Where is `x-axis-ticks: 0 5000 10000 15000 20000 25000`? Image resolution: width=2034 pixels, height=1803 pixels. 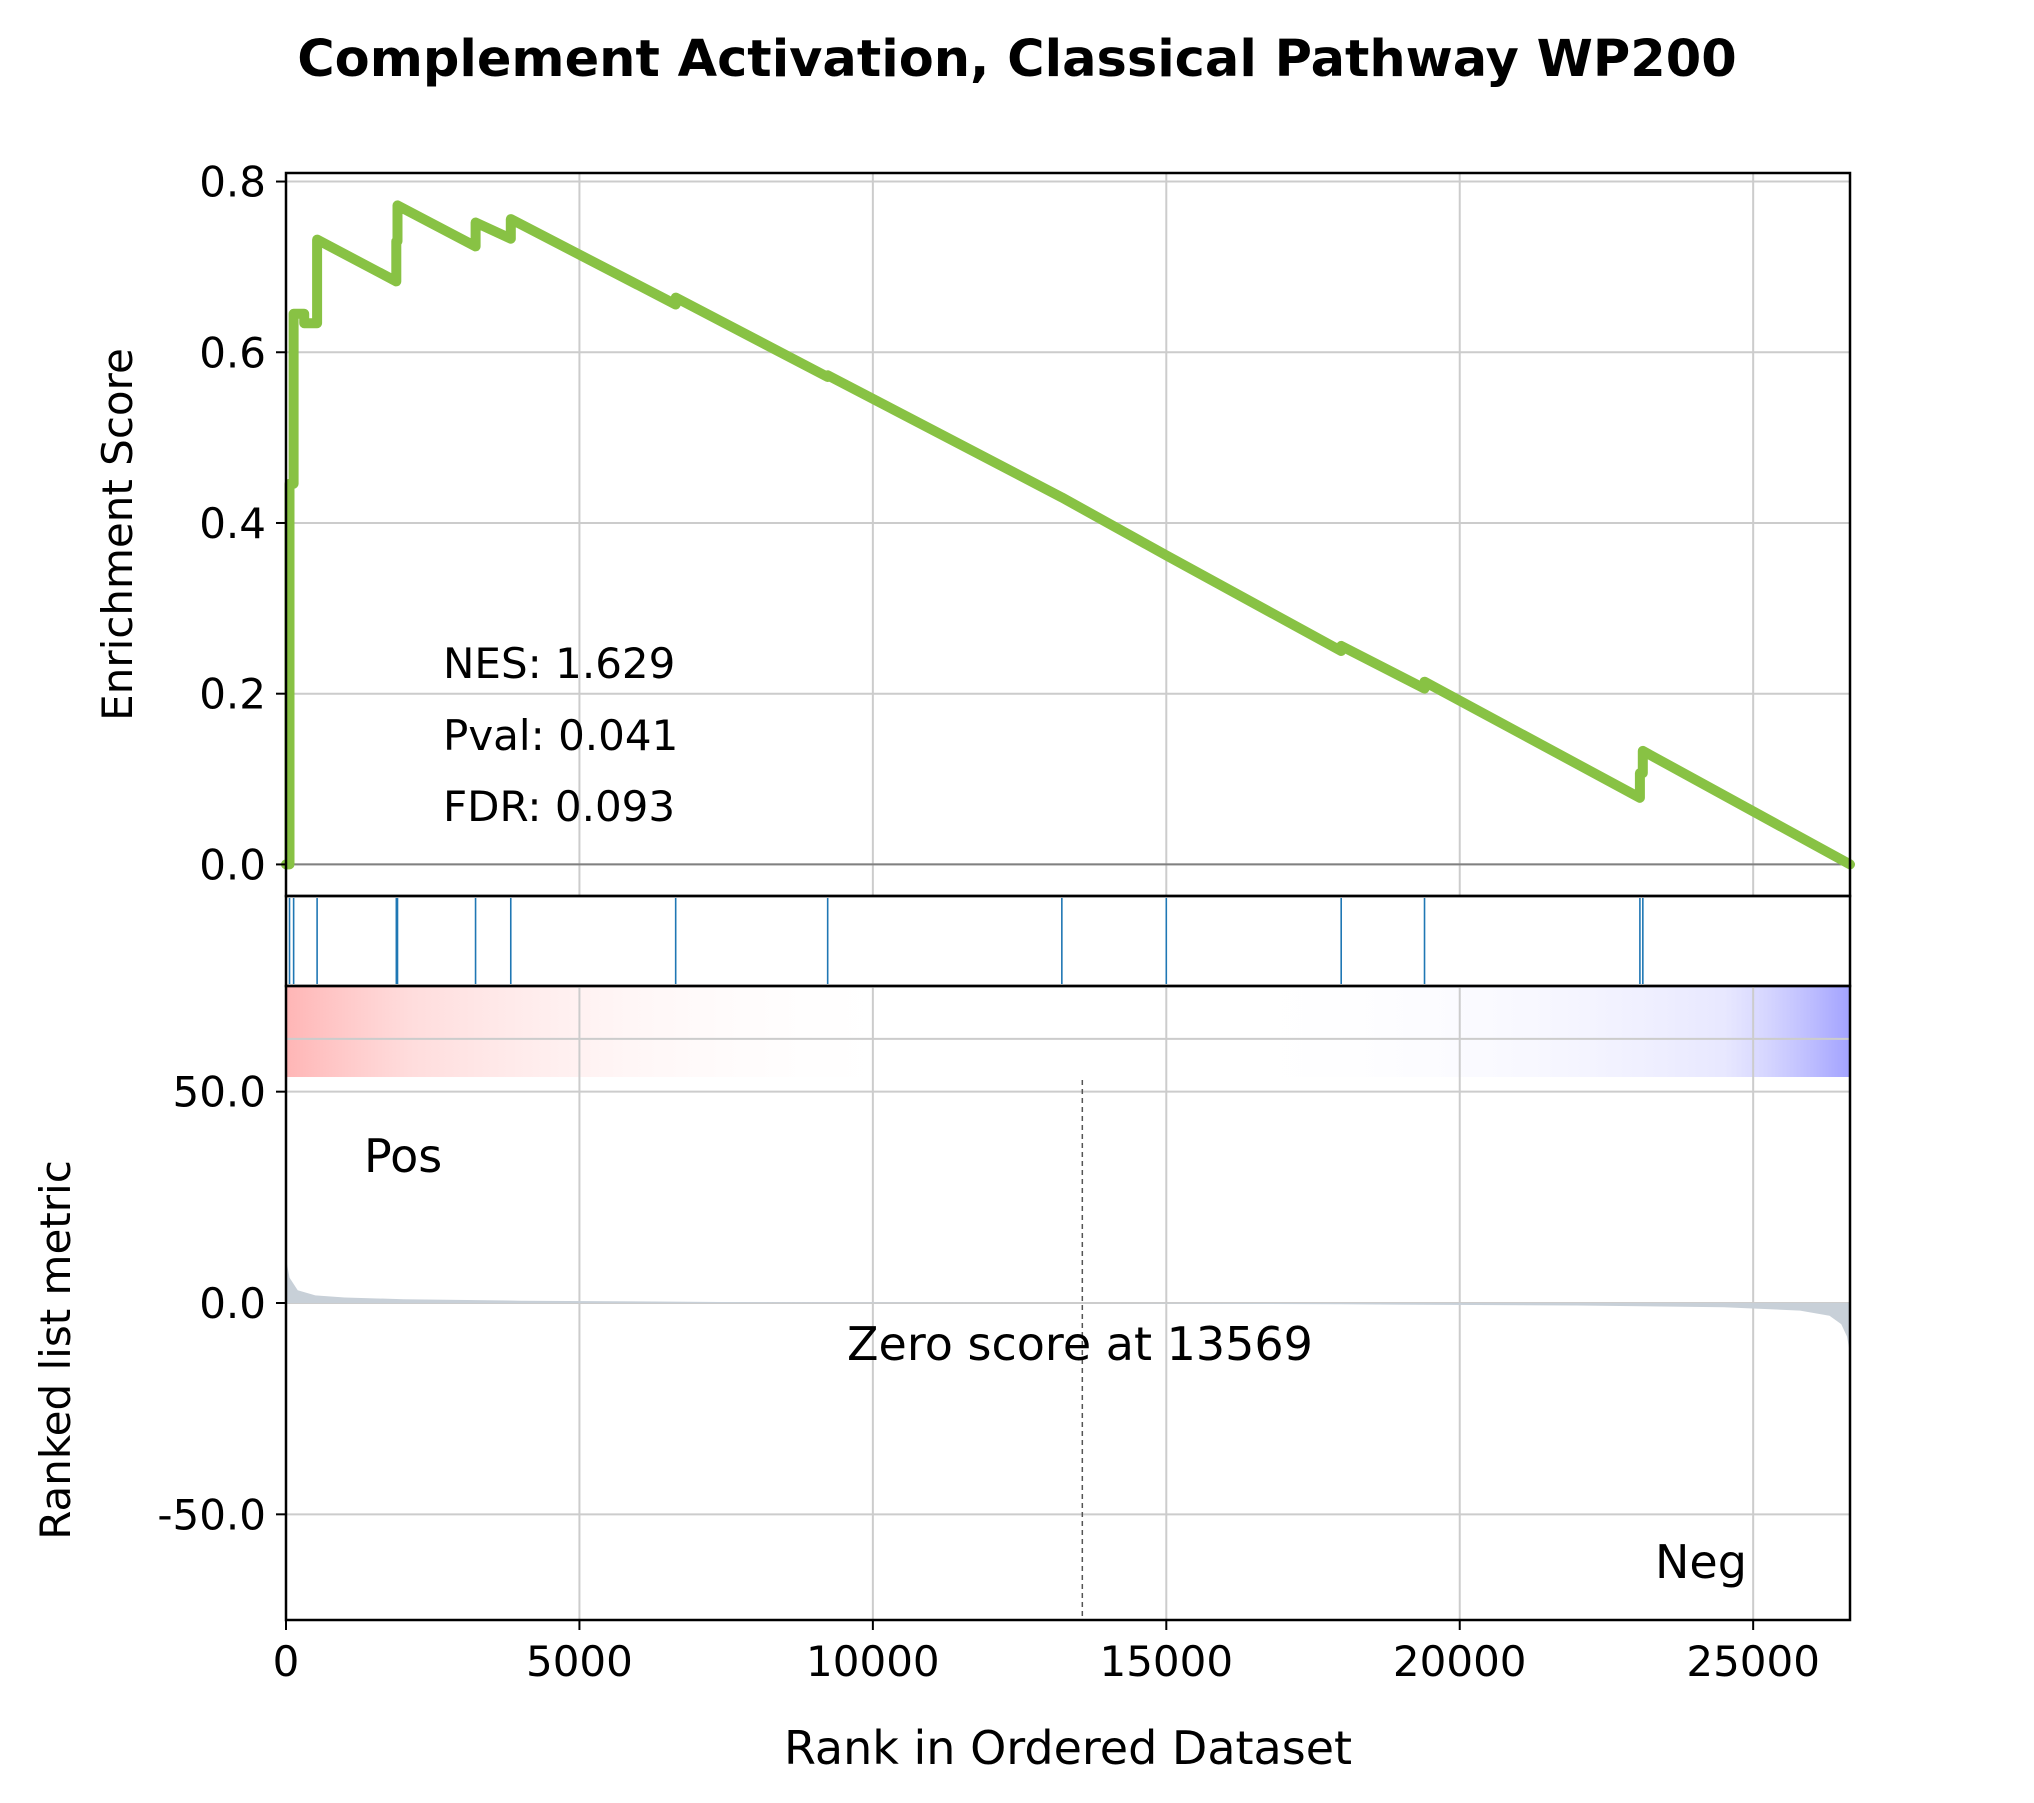 x-axis-ticks: 0 5000 10000 15000 20000 25000 is located at coordinates (1046, 1653).